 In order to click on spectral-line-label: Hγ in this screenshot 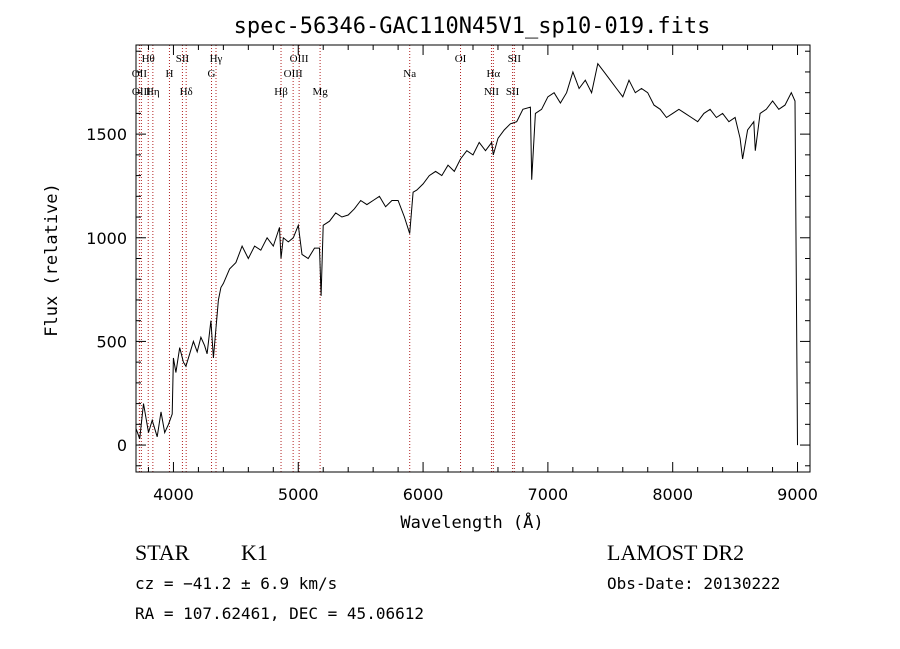, I will do `click(216, 59)`.